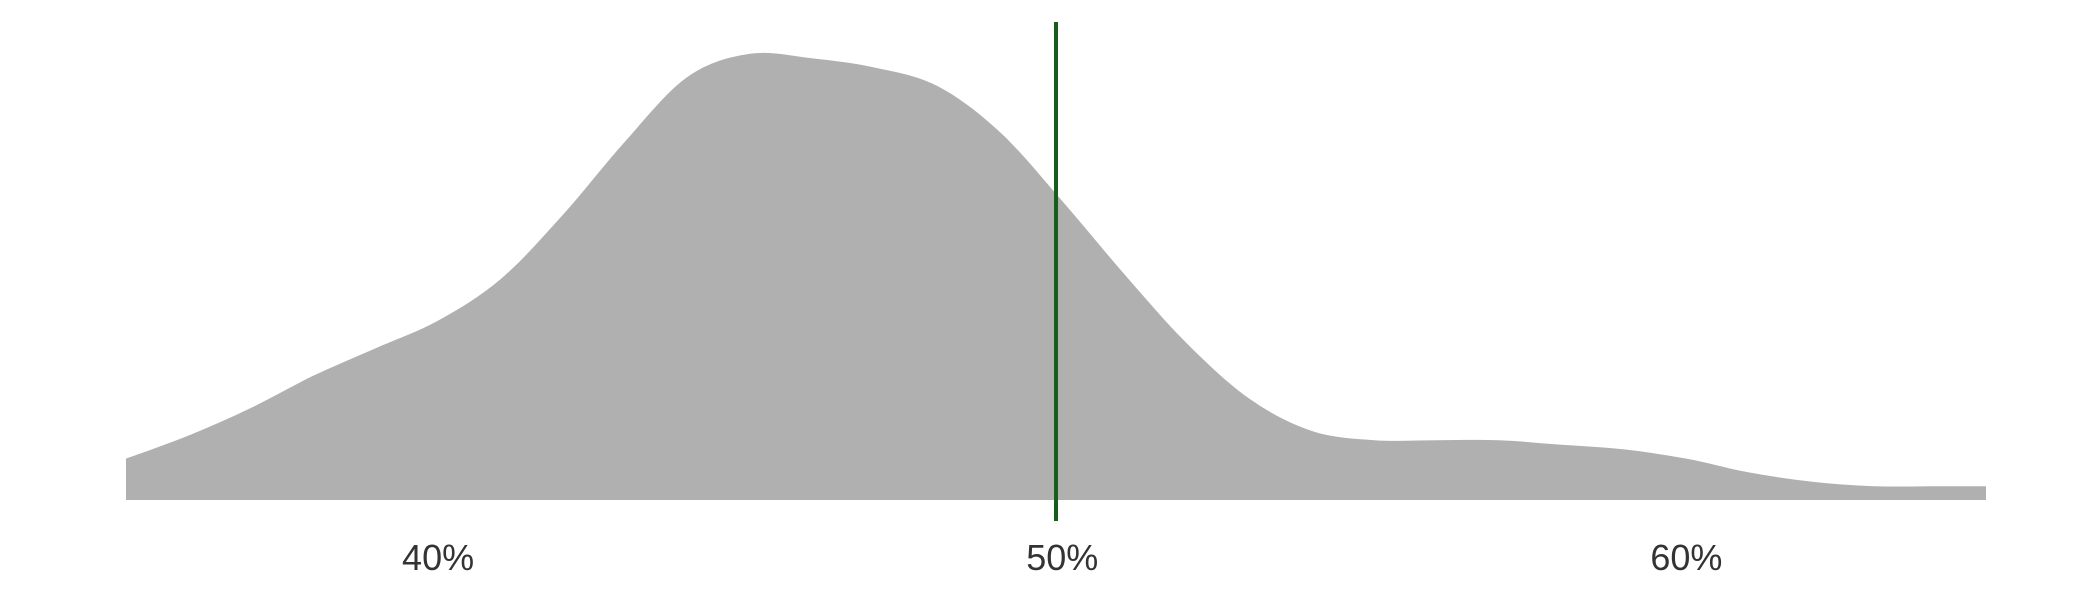 This screenshot has height=600, width=2100. Describe the element at coordinates (1686, 557) in the screenshot. I see `x-tick-label: 60%` at that location.